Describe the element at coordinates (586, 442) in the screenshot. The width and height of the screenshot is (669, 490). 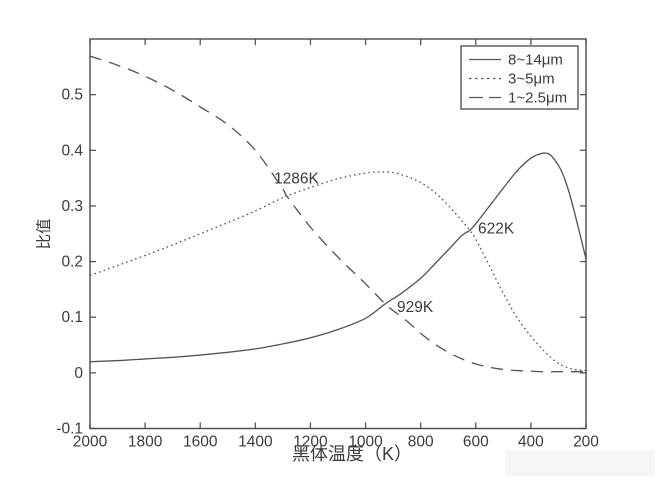
I see `x-tick-label: 200` at that location.